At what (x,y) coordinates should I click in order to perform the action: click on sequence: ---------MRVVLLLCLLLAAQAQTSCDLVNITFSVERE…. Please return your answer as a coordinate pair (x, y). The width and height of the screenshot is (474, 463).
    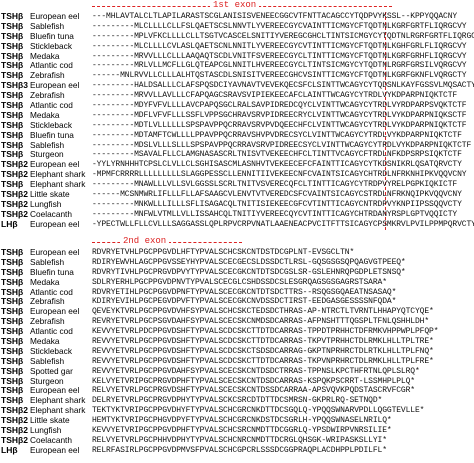
    Looking at the image, I should click on (279, 56).